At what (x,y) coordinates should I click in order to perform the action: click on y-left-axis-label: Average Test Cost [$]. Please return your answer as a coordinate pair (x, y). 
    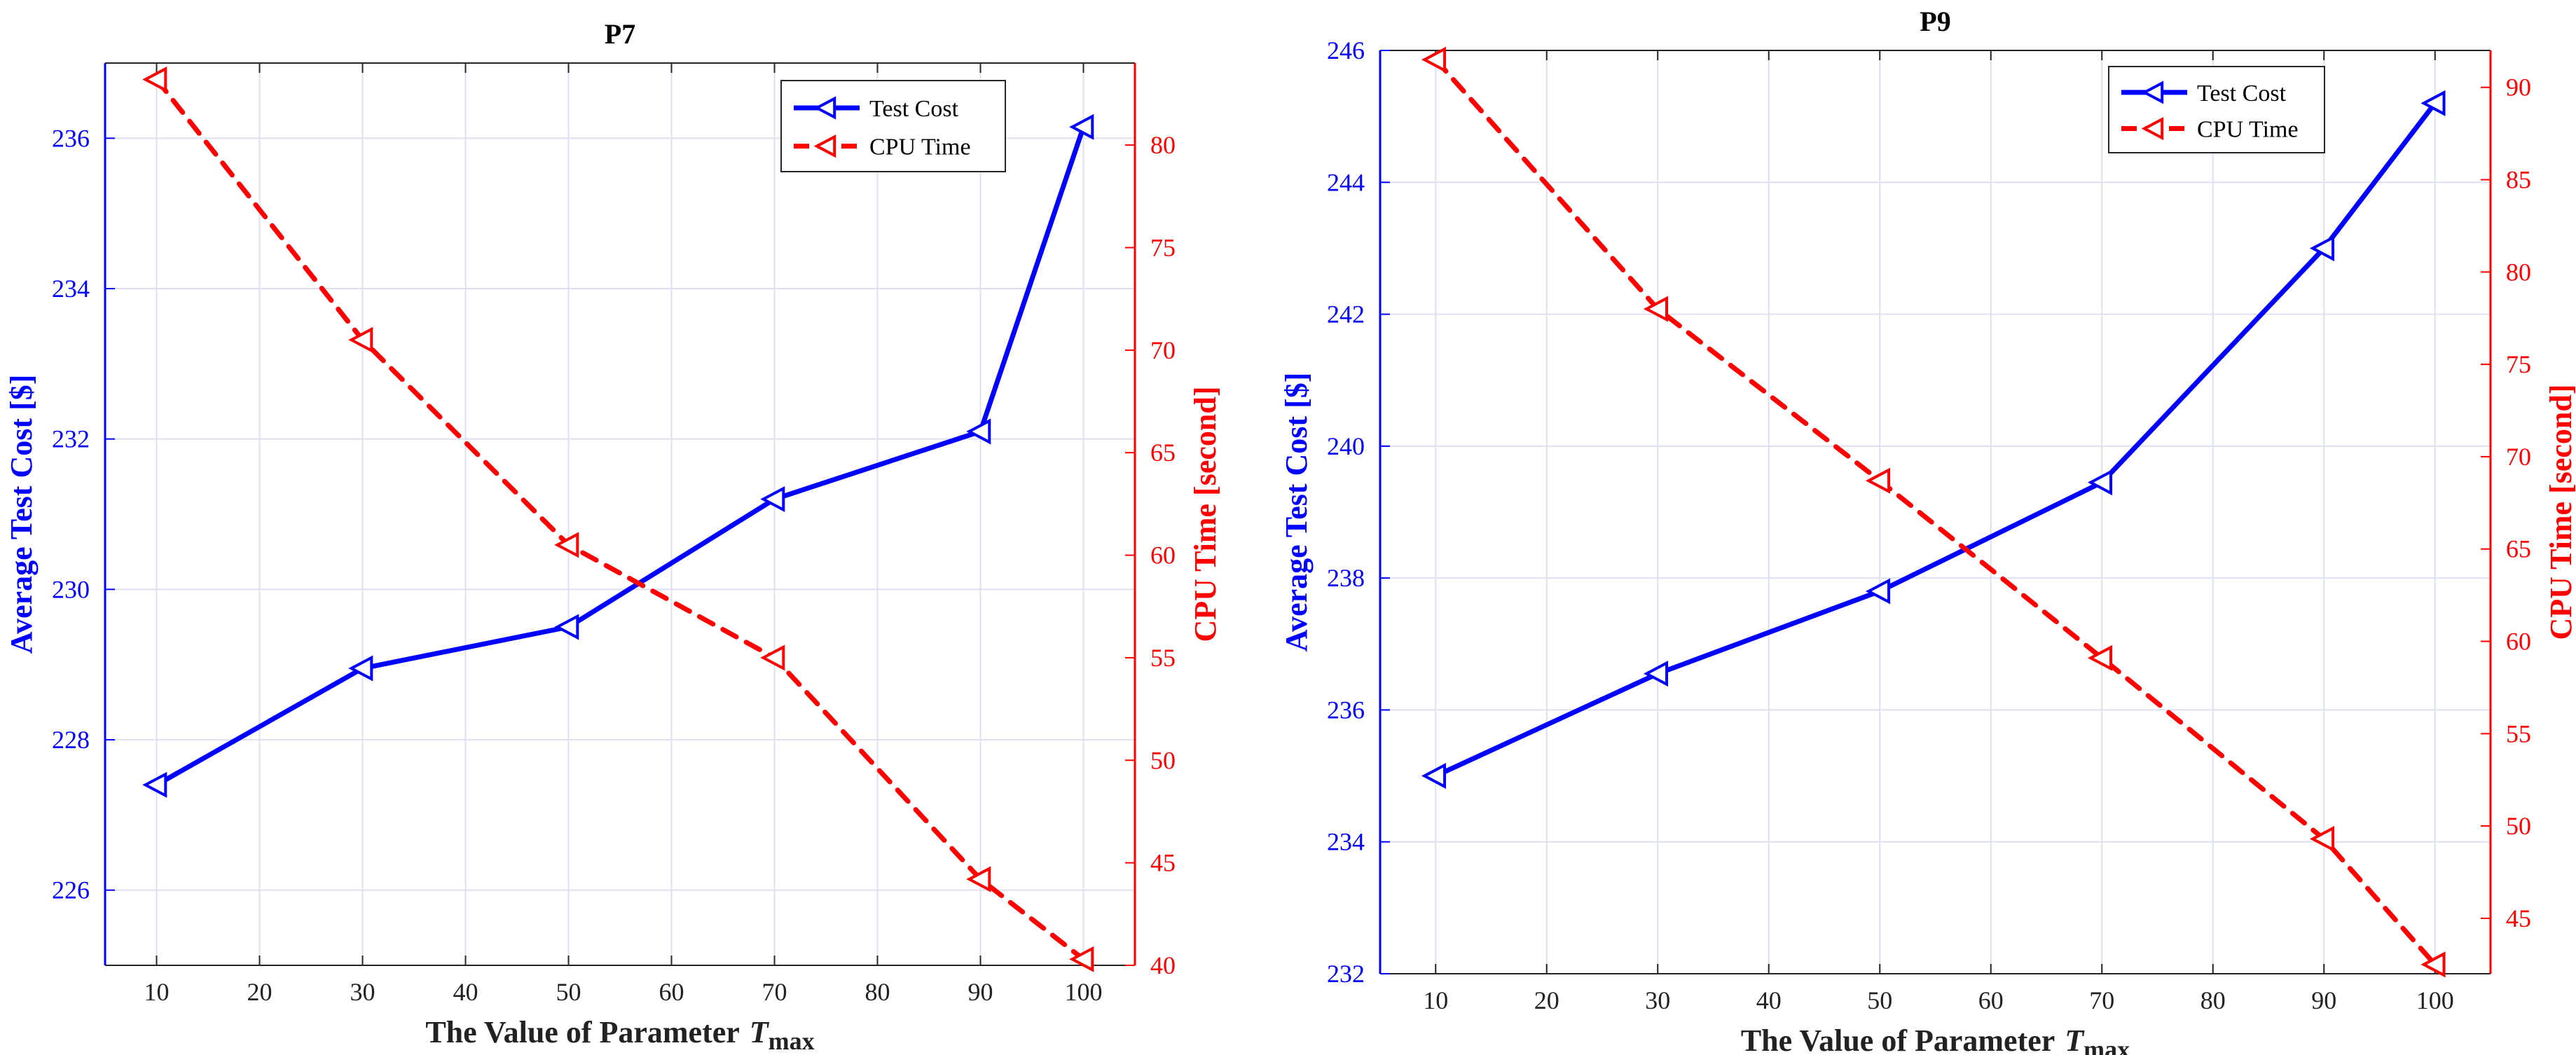
    Looking at the image, I should click on (1296, 512).